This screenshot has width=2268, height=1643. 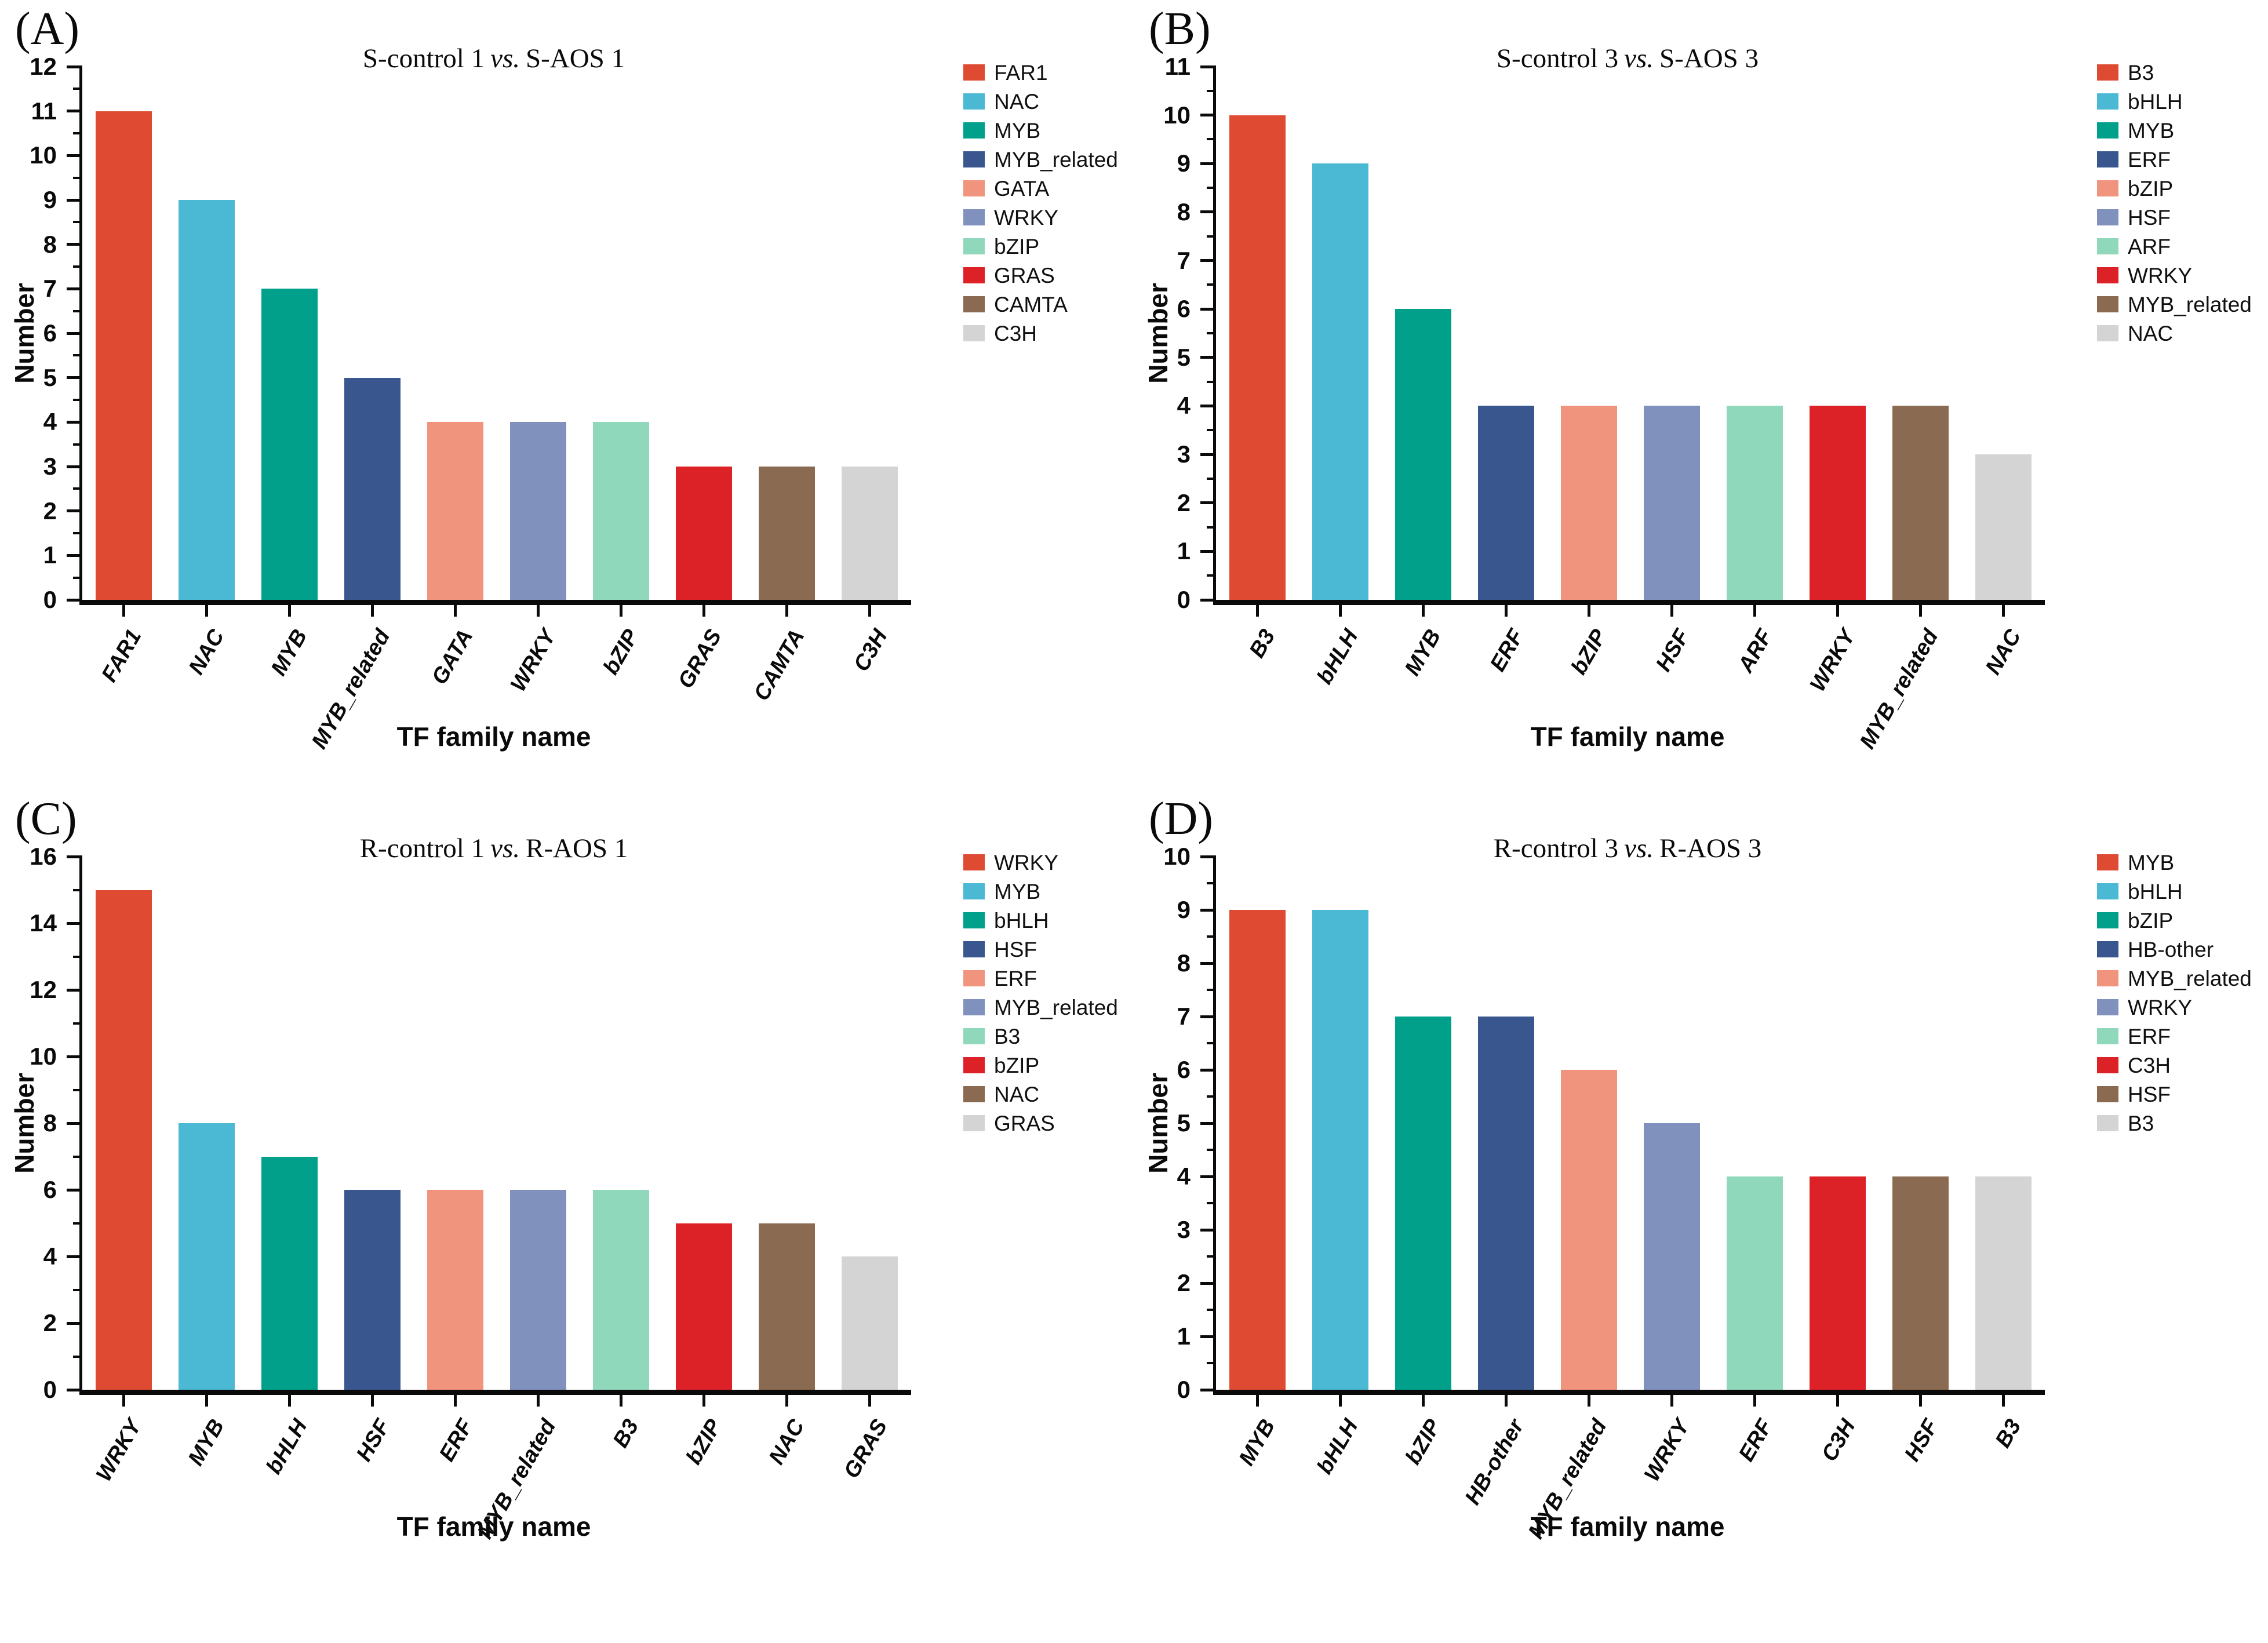 I want to click on y-tick-label: 1, so click(x=1184, y=551).